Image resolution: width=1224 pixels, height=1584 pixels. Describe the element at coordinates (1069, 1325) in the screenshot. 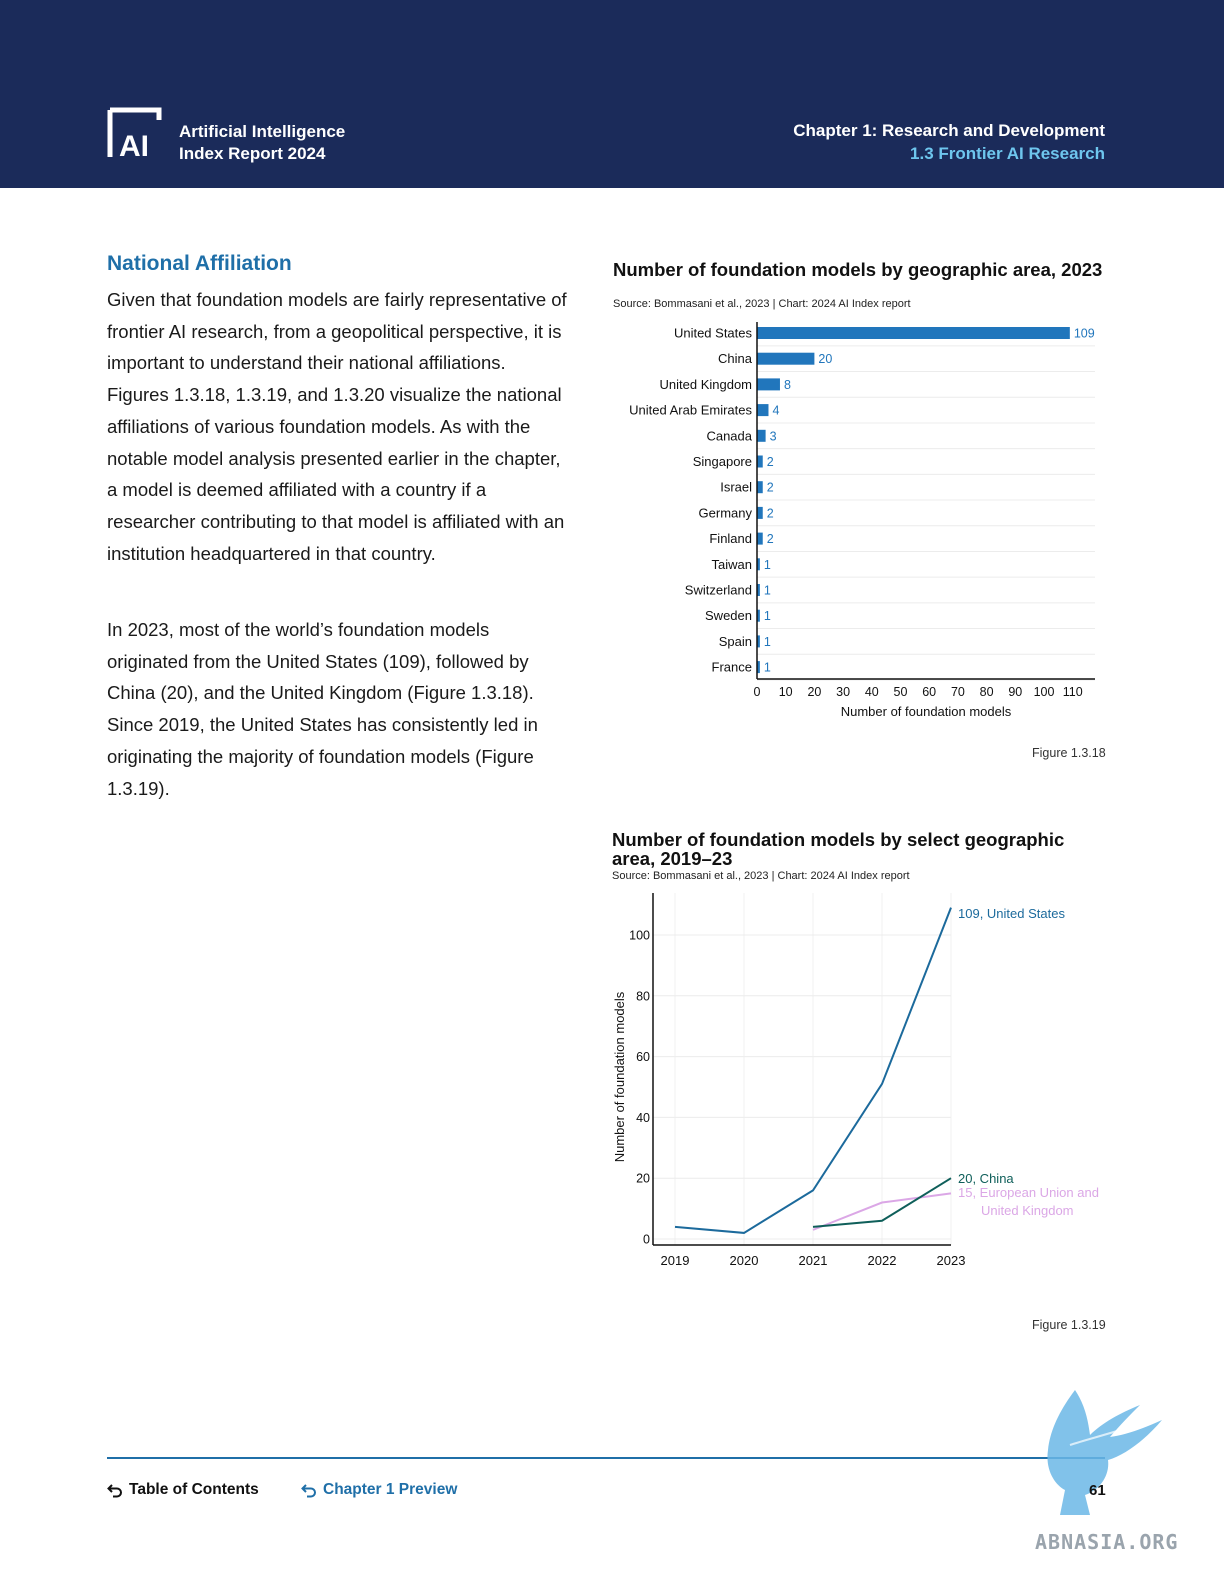

I see `figure2-label: Figure 1.3.19` at that location.